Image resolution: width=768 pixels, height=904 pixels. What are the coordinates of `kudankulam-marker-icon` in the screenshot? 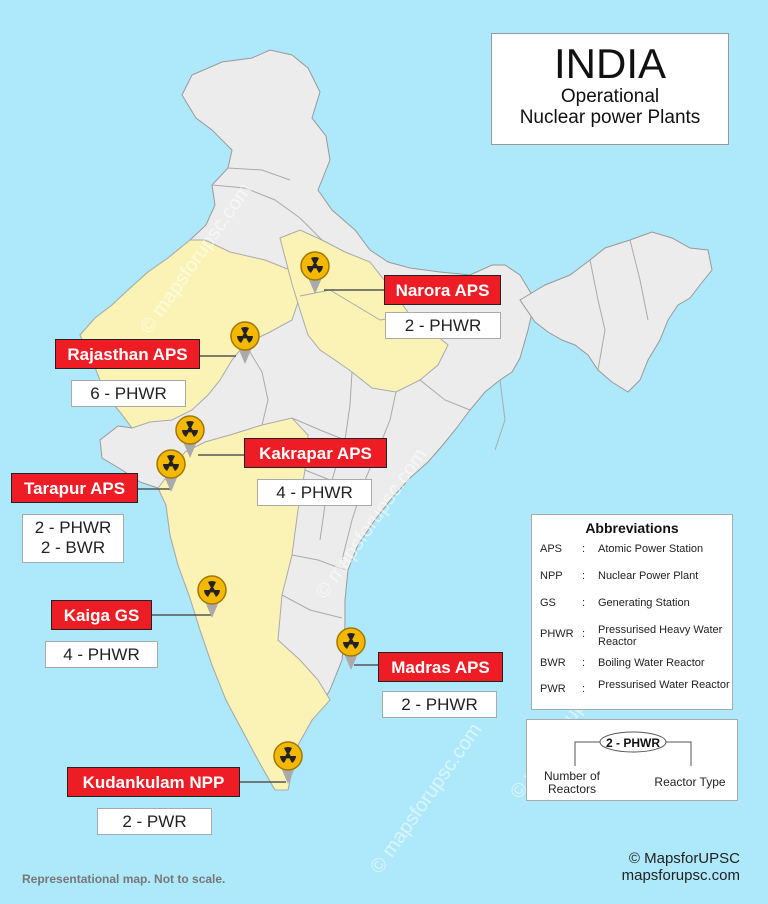 It's located at (288, 762).